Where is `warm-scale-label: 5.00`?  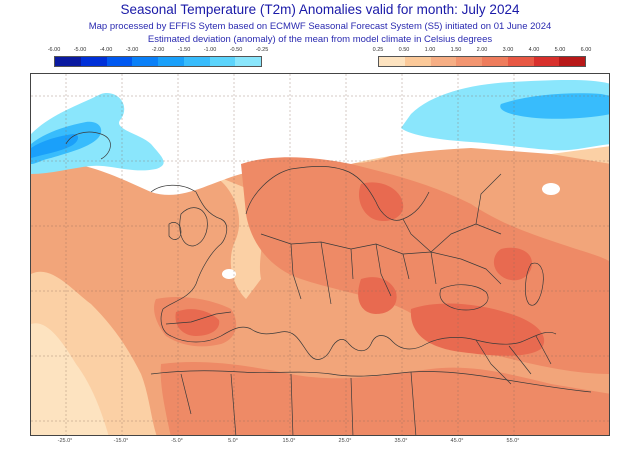 warm-scale-label: 5.00 is located at coordinates (560, 50).